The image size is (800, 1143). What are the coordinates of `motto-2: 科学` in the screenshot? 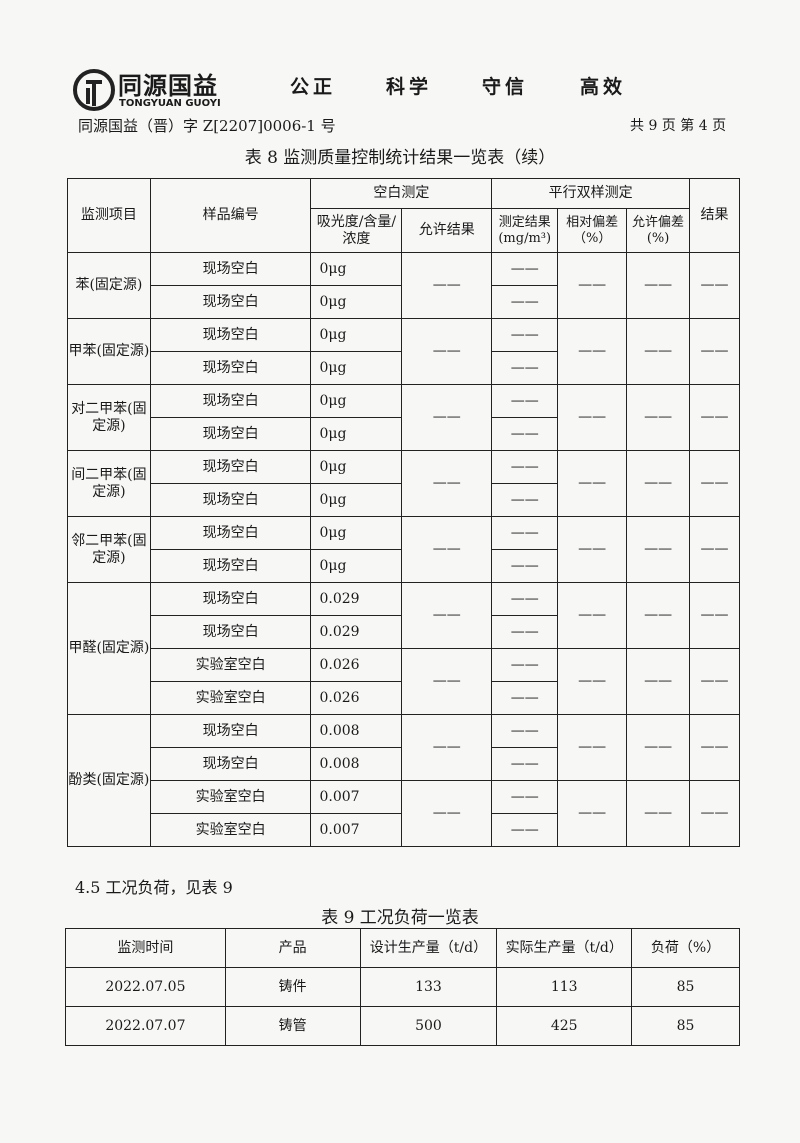 It's located at (409, 87).